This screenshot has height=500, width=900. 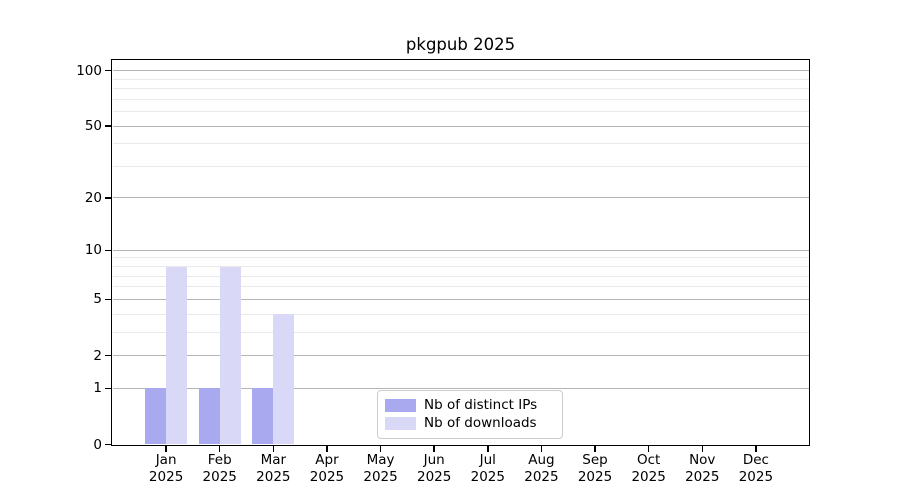 I want to click on legend: Nb of distinct IPs Nb of downloads, so click(x=470, y=414).